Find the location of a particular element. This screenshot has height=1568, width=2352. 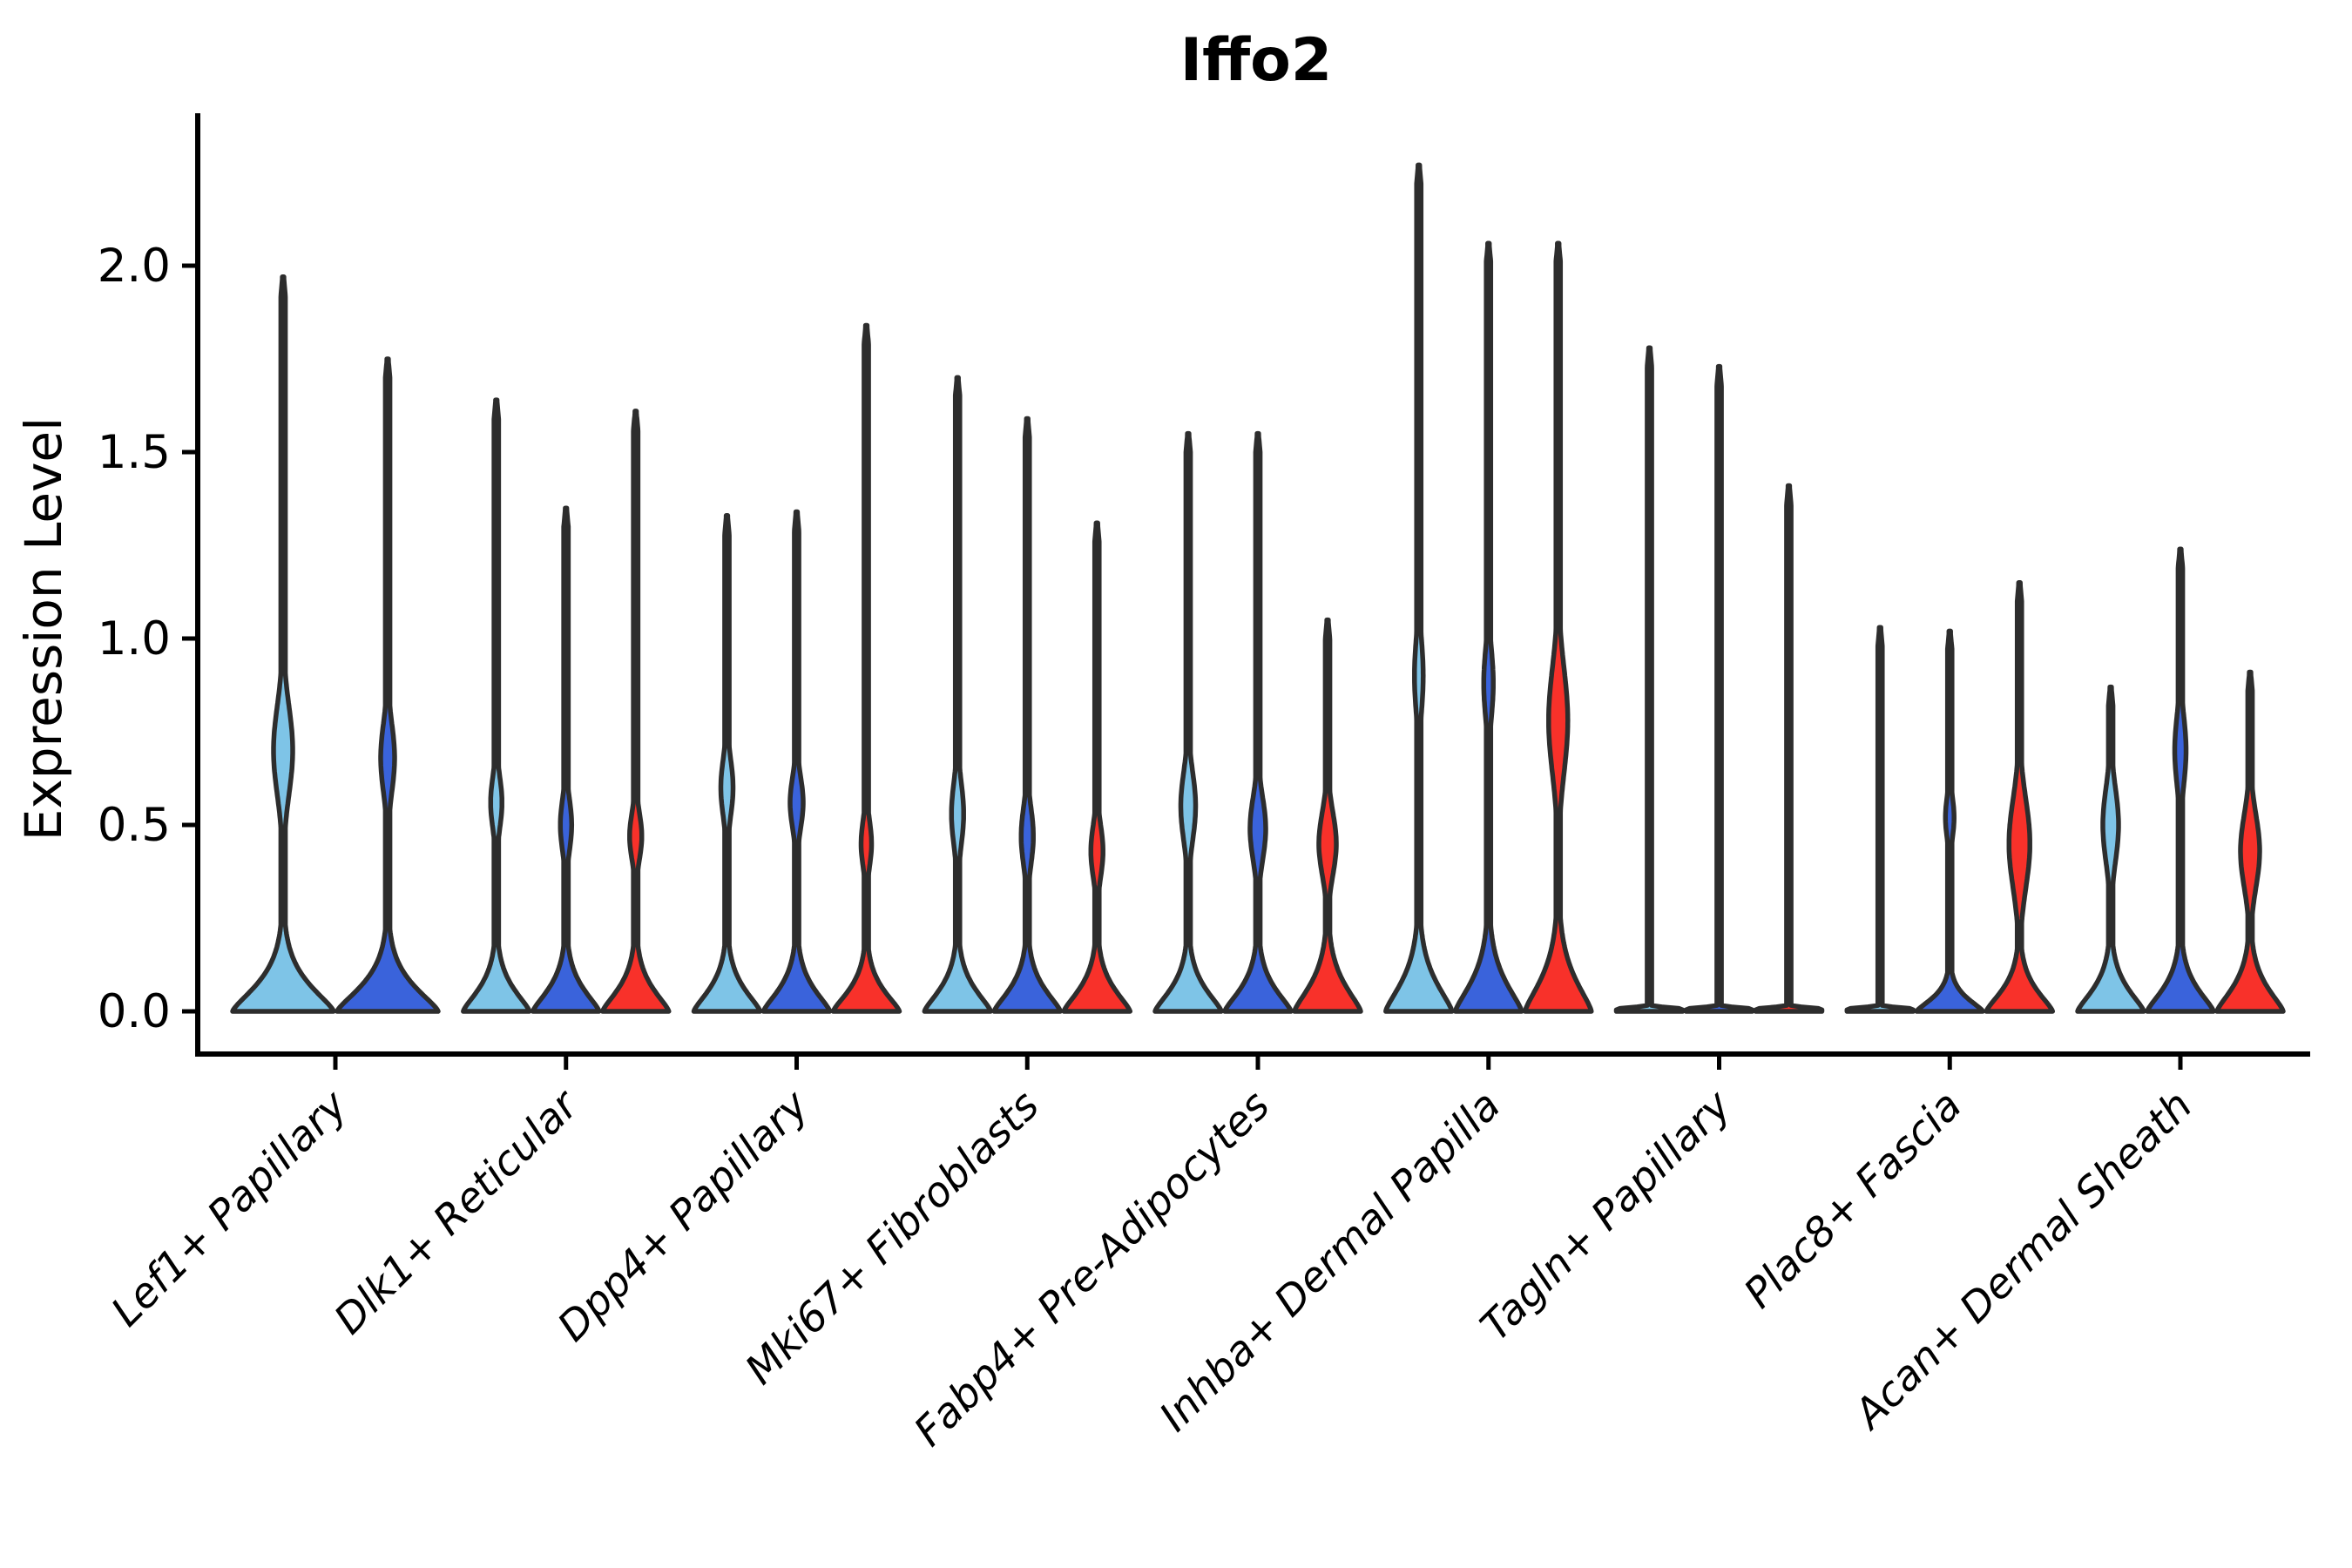

violin-acan-dermal-sheath-light_blue is located at coordinates (2110, 849).